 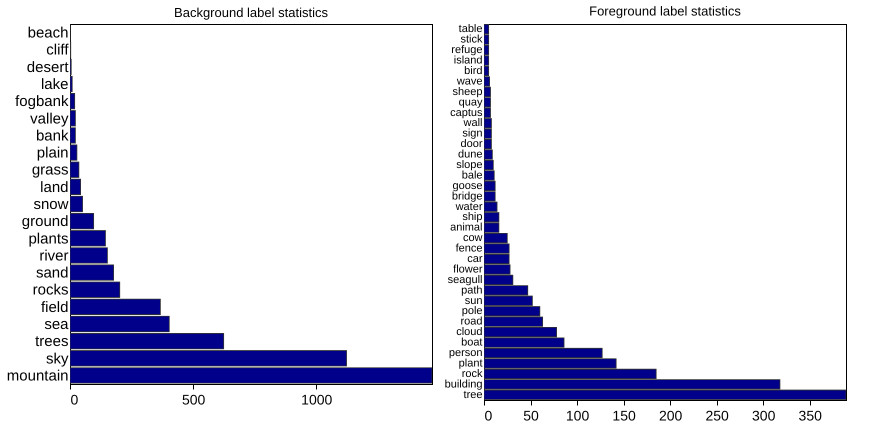 I want to click on chart-title: Foreground label statistics, so click(x=665, y=11).